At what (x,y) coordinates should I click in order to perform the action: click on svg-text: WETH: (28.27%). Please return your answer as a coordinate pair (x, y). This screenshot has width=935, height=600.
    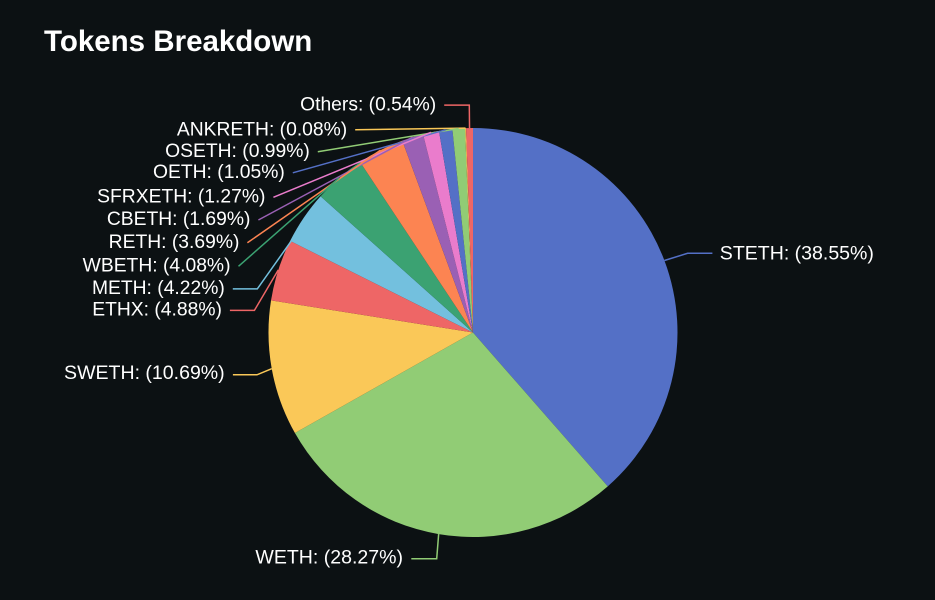
    Looking at the image, I should click on (329, 558).